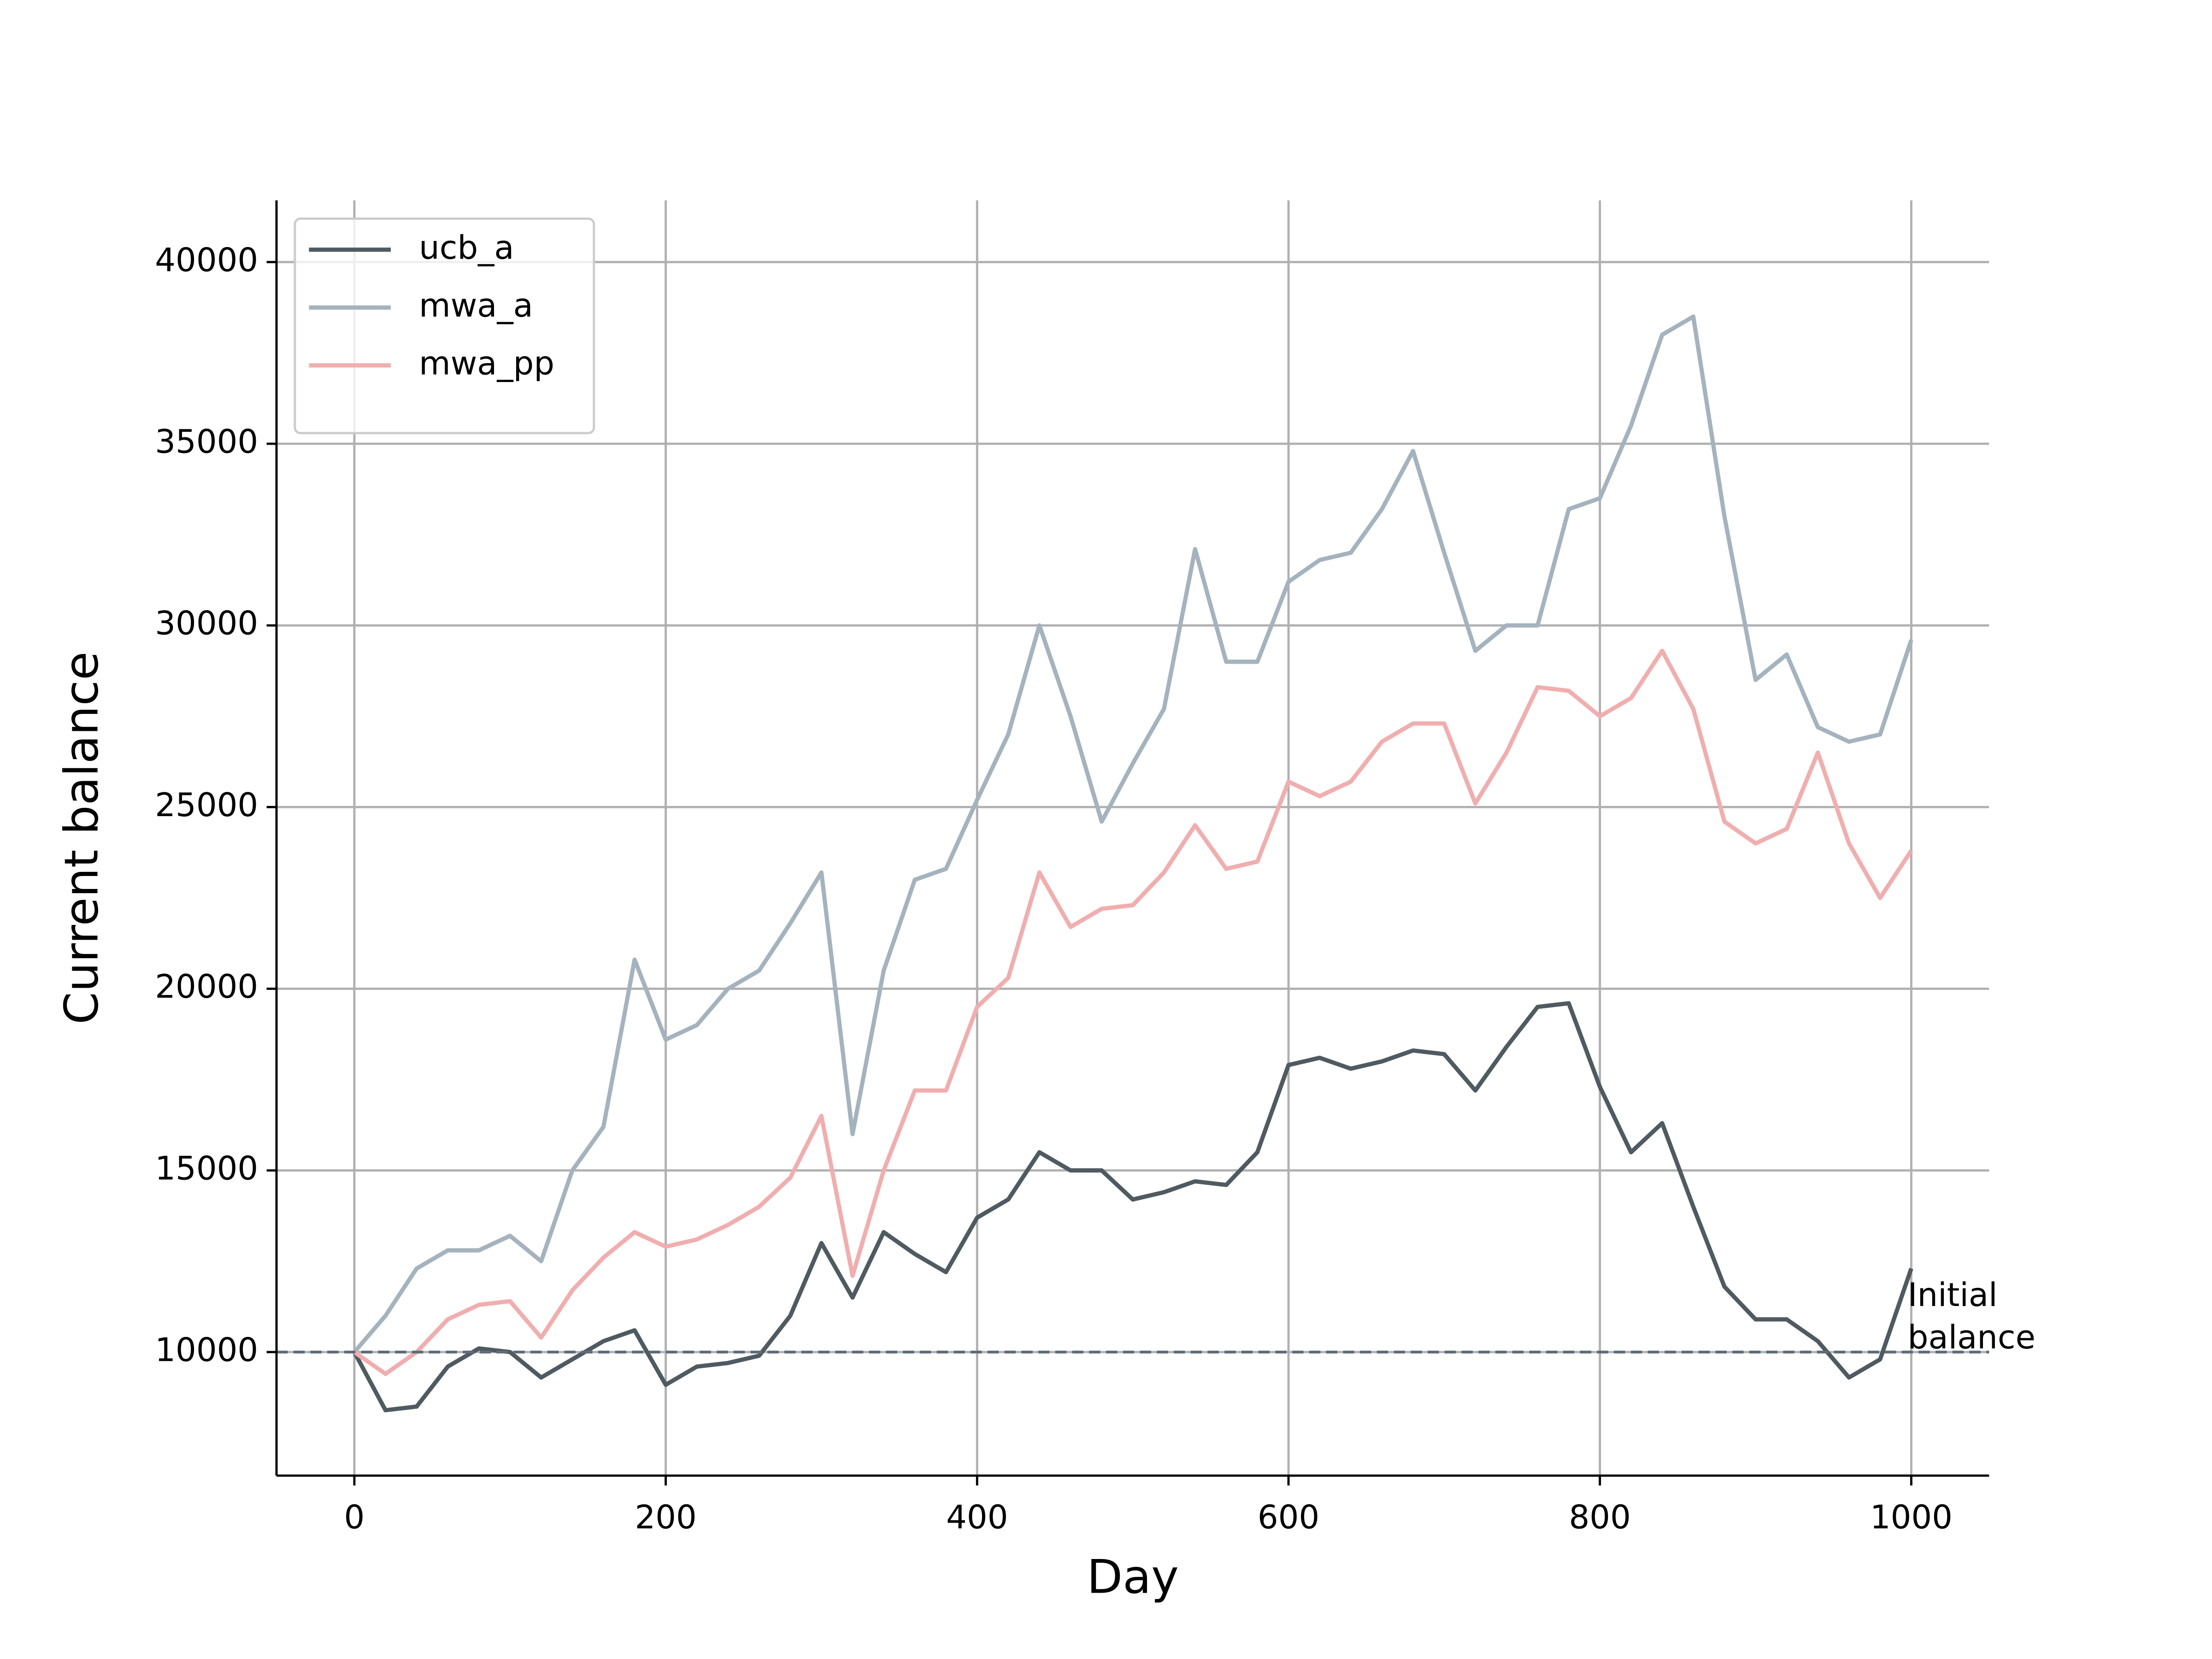 The width and height of the screenshot is (2212, 1659). I want to click on legend-label: mwa_pp, so click(486, 363).